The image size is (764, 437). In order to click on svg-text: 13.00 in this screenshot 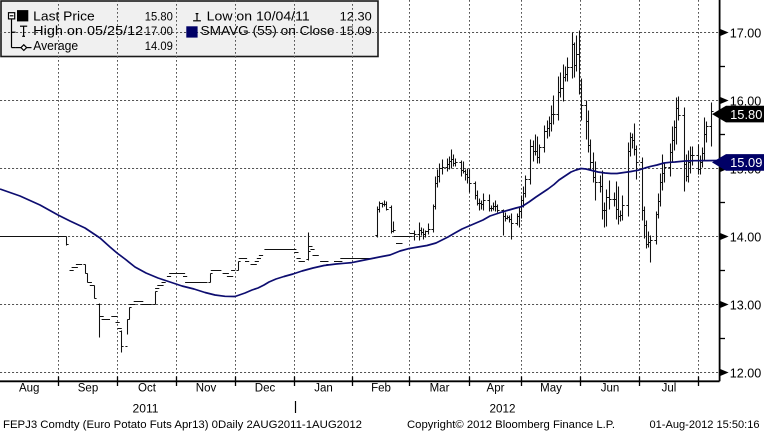, I will do `click(746, 305)`.